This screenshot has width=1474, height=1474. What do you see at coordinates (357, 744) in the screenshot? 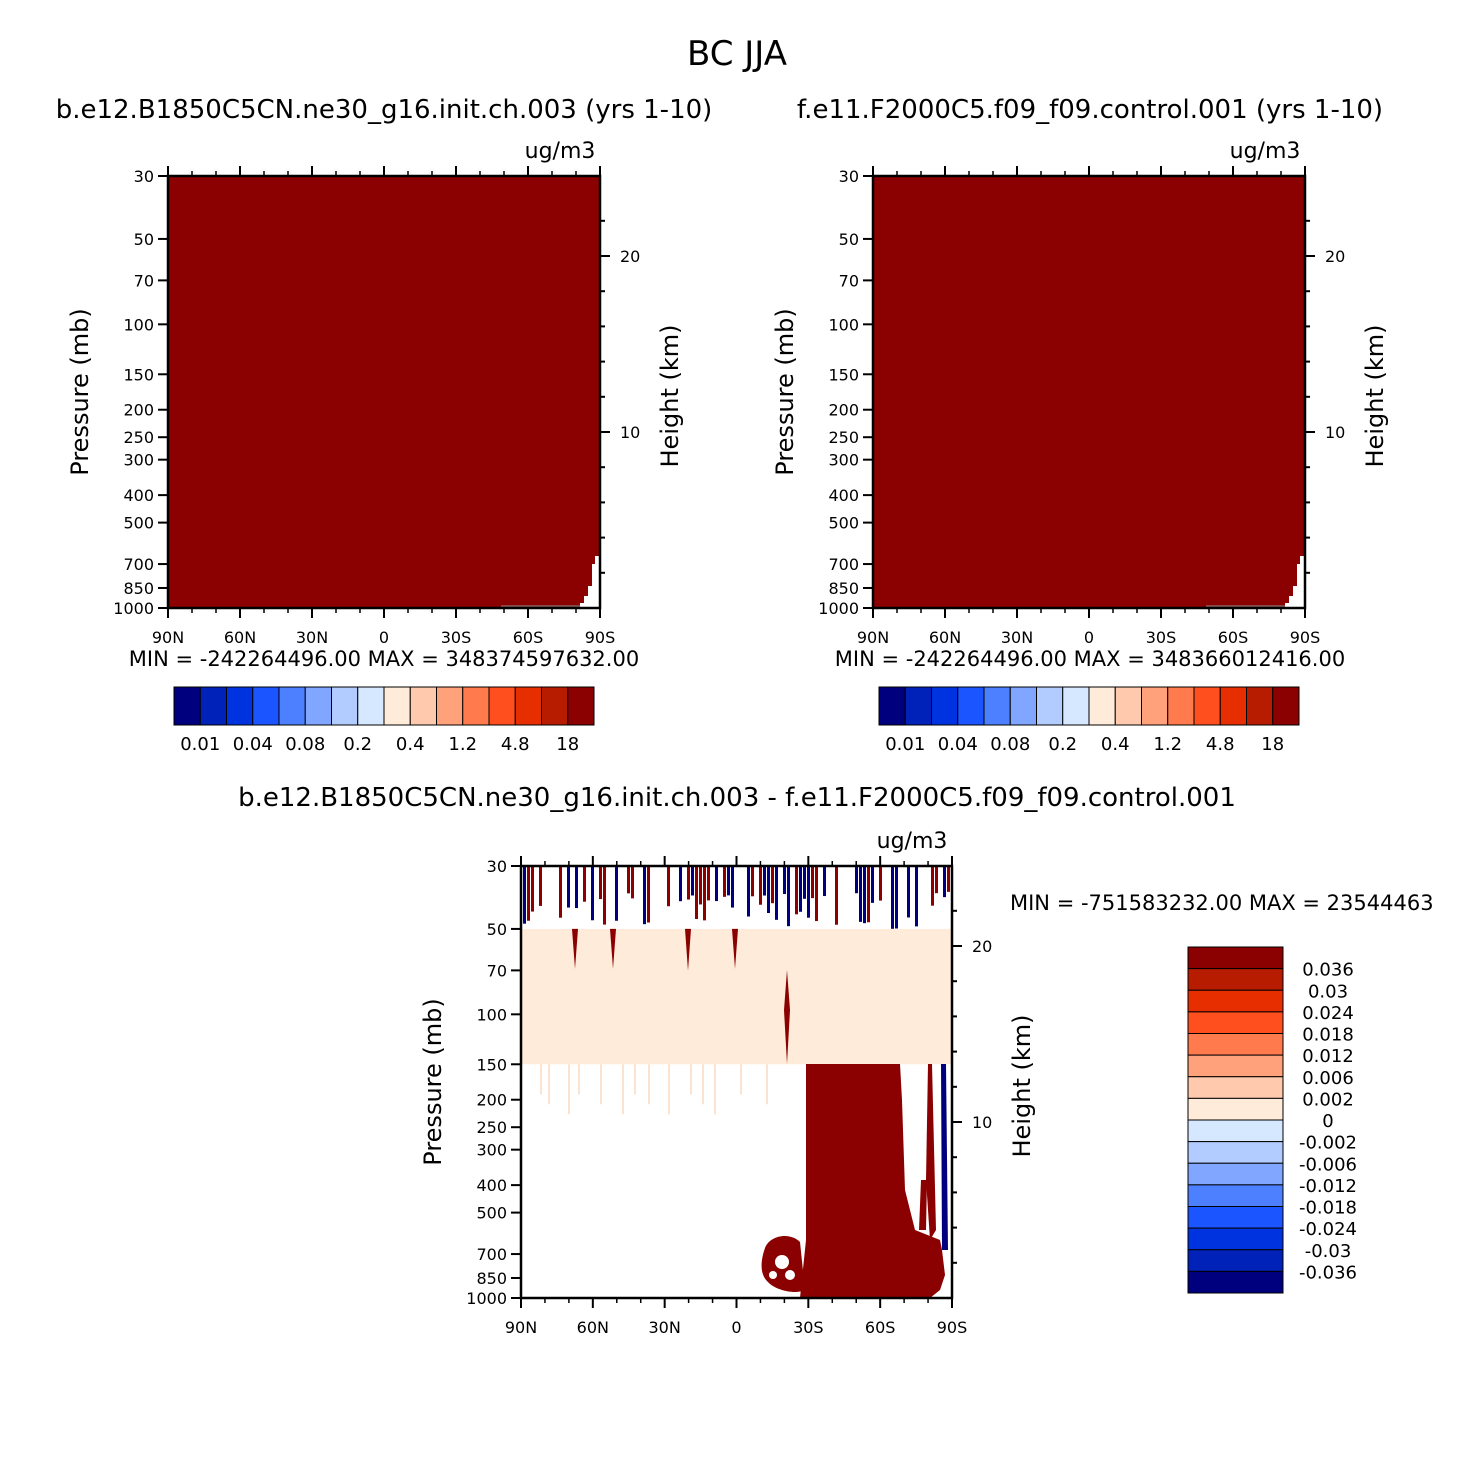
I see `colorbar-label: 0.2` at bounding box center [357, 744].